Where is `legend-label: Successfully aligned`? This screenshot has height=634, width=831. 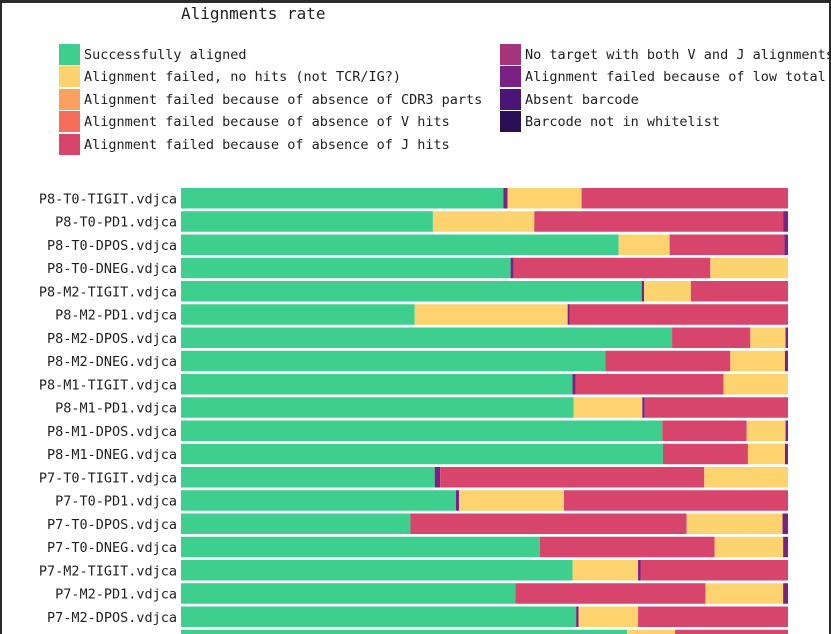 legend-label: Successfully aligned is located at coordinates (165, 55).